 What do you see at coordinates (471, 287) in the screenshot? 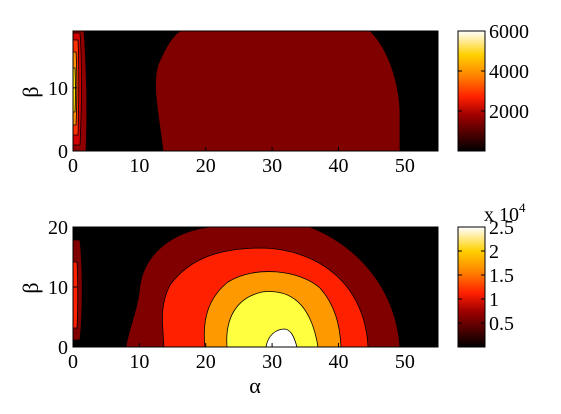
I see `bottom-colorbar-gradient` at bounding box center [471, 287].